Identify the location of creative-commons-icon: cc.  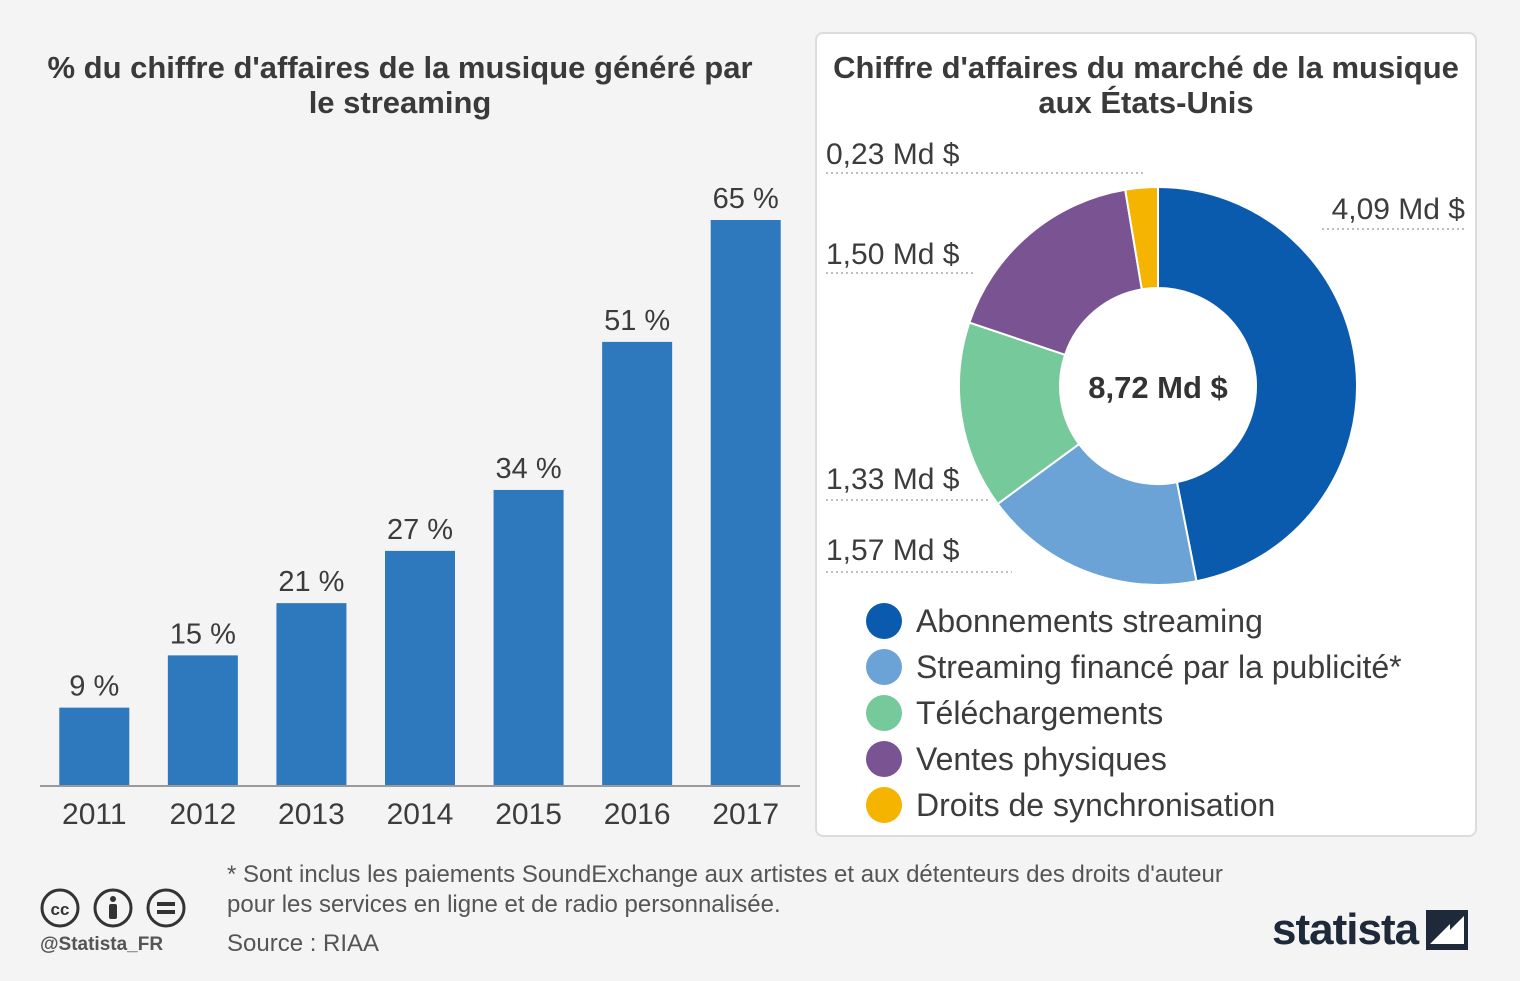
(60, 908).